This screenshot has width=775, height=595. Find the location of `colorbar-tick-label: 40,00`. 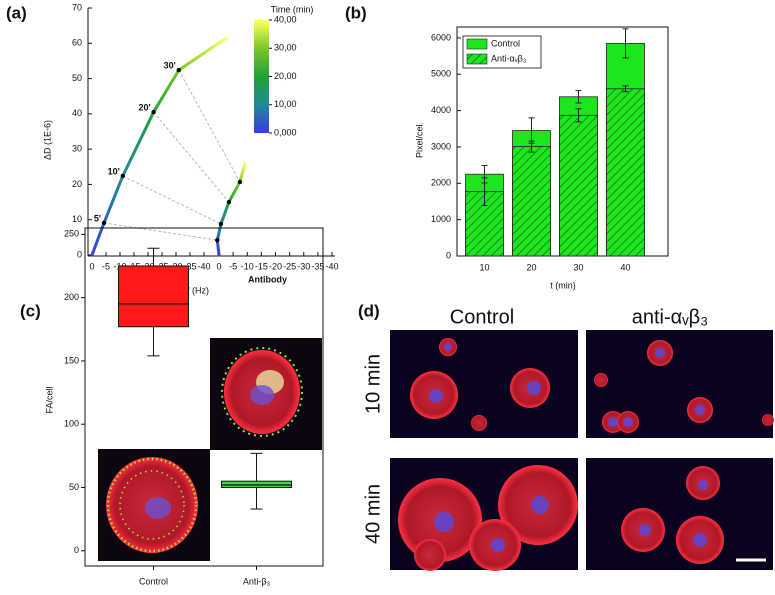

colorbar-tick-label: 40,00 is located at coordinates (285, 19).